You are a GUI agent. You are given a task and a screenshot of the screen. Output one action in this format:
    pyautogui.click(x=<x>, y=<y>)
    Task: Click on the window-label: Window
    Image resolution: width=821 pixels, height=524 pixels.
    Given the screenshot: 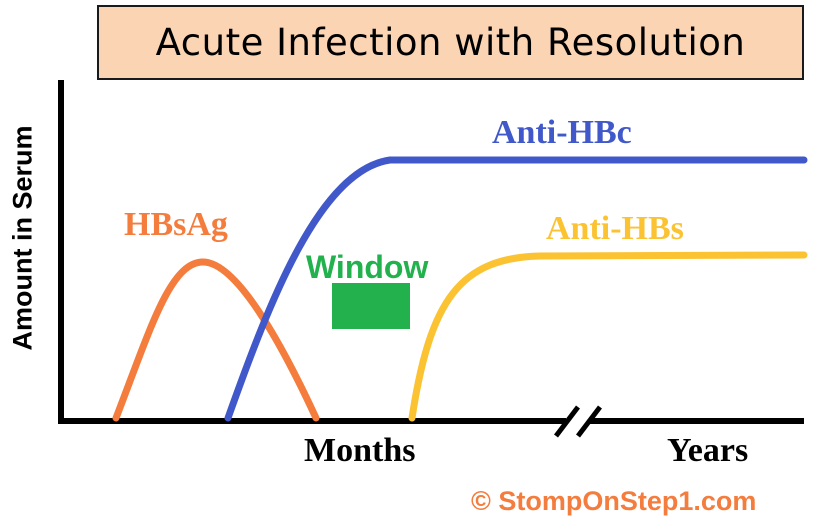 What is the action you would take?
    pyautogui.click(x=367, y=267)
    